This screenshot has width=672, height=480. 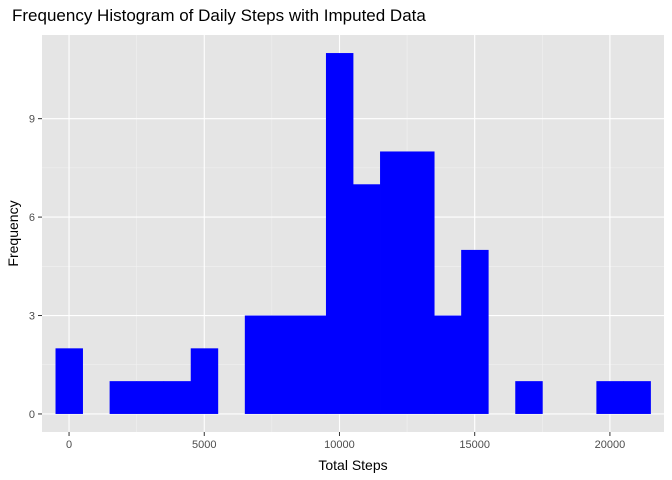 I want to click on x-tick-label: 10000, so click(x=339, y=445).